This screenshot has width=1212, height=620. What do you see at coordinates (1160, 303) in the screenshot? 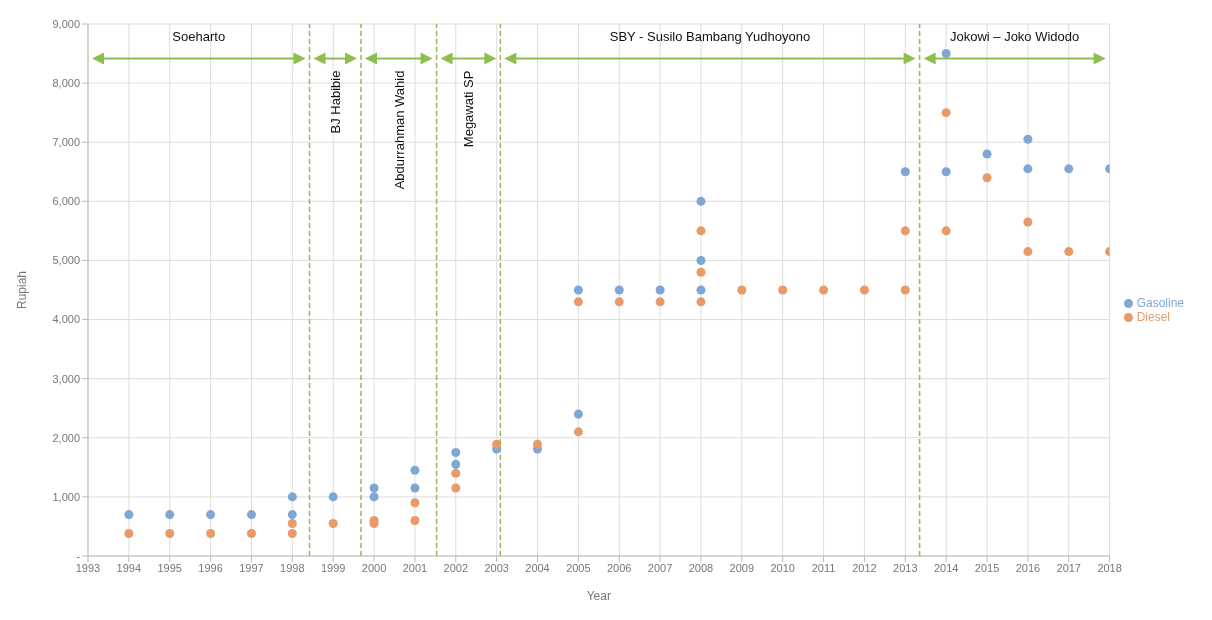
I see `legend-label: Gasoline` at bounding box center [1160, 303].